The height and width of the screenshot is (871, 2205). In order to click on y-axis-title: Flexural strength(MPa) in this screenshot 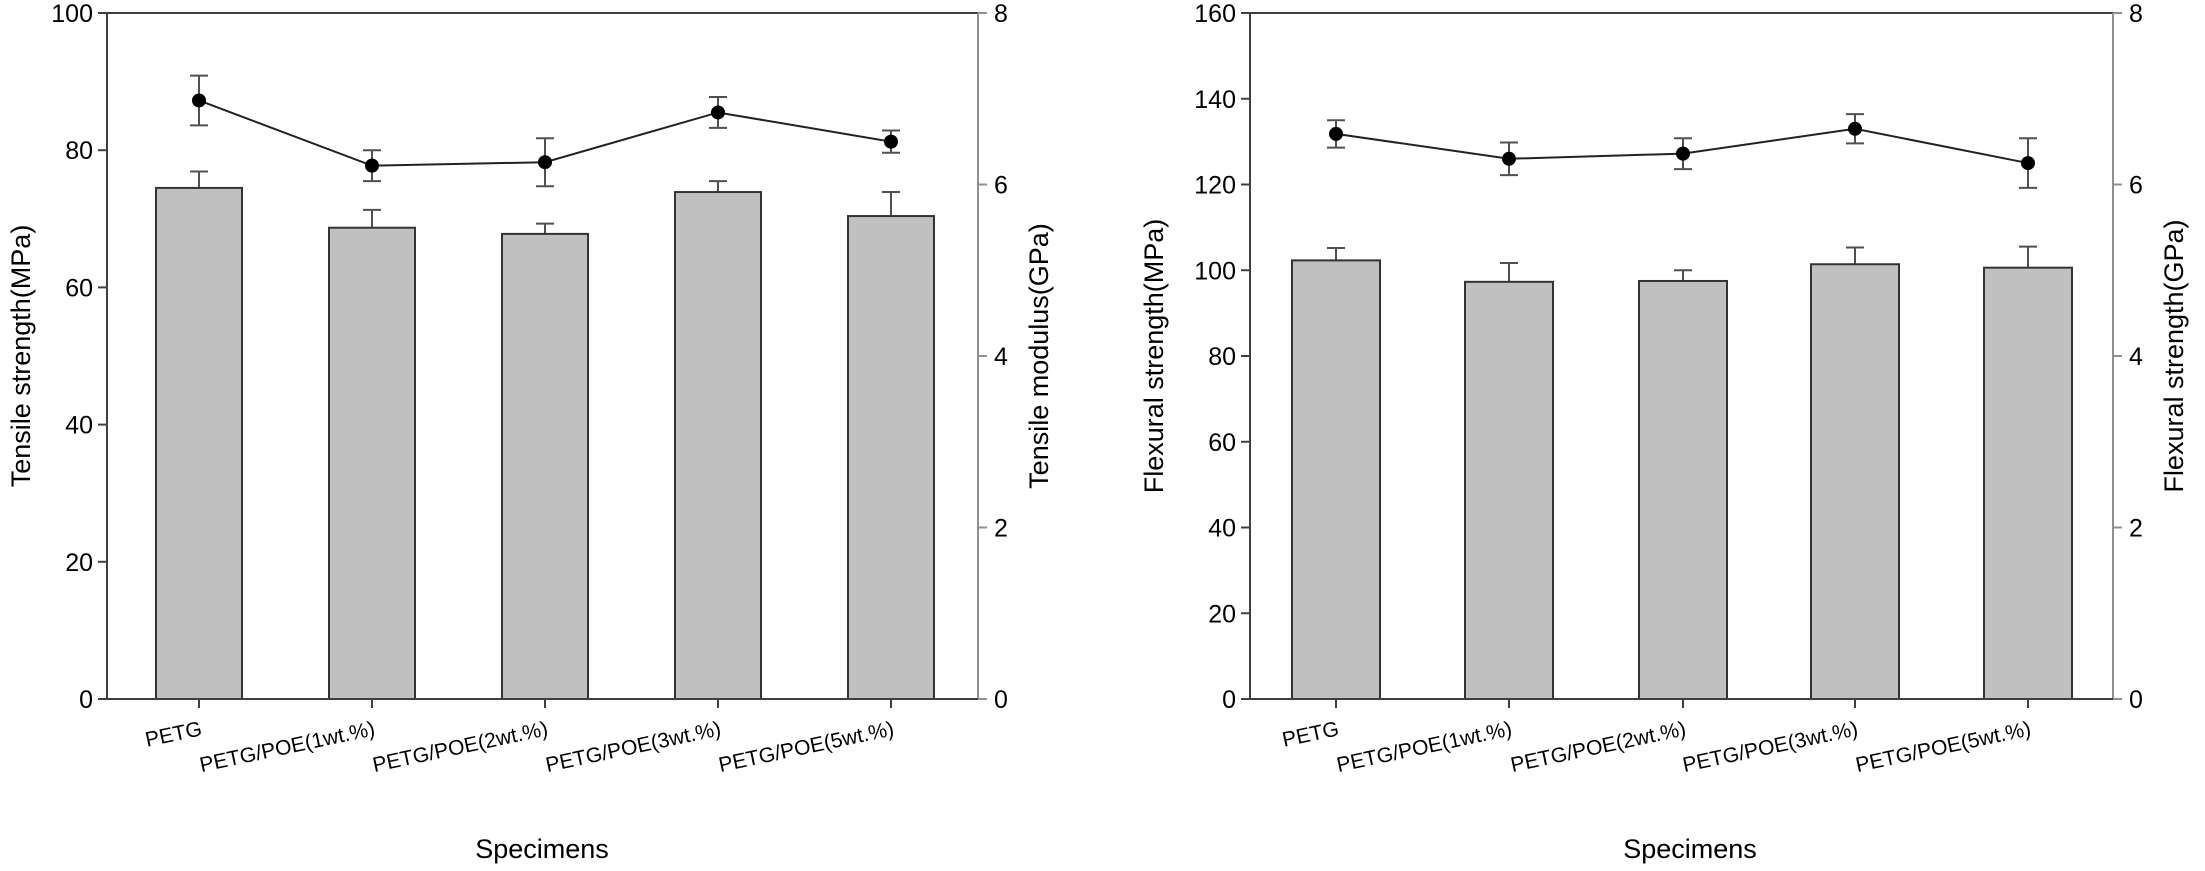, I will do `click(1154, 356)`.